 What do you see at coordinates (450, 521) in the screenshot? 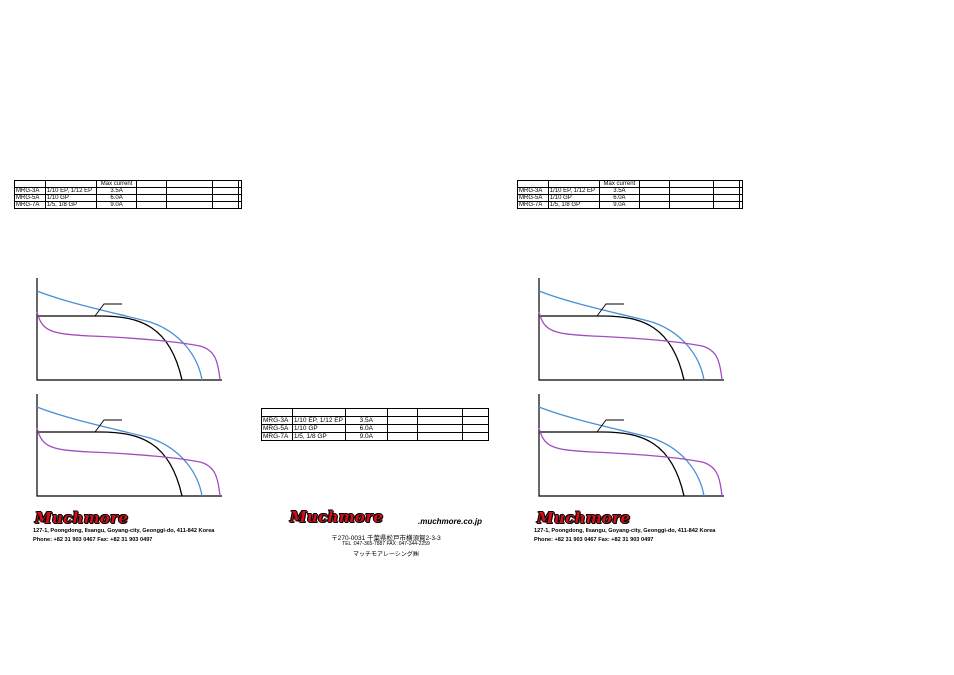
I see `website-url: .muchmore.co.jp` at bounding box center [450, 521].